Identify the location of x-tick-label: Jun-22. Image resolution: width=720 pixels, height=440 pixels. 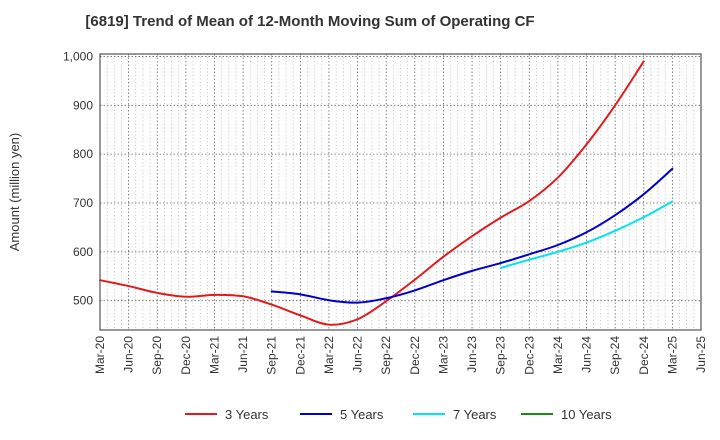
(358, 354).